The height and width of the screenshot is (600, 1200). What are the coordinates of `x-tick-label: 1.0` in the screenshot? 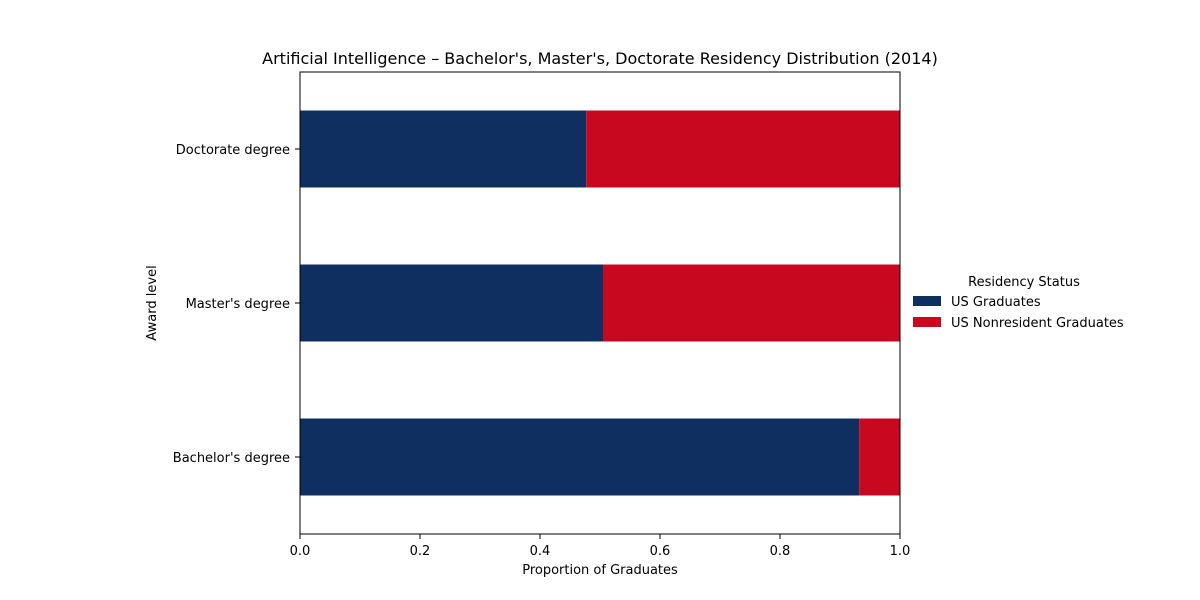 It's located at (900, 551).